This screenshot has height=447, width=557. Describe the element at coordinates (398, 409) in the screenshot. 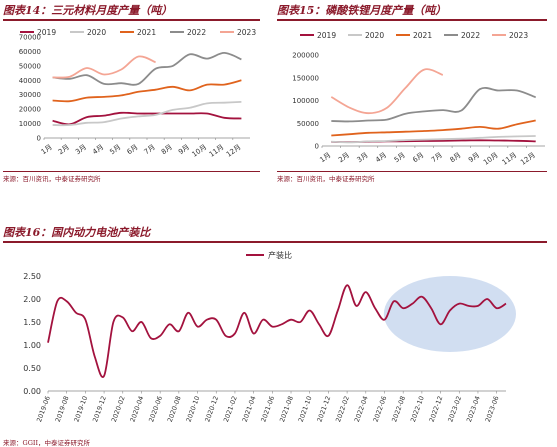

I see `chart3-xtick-label: 2022-08` at that location.